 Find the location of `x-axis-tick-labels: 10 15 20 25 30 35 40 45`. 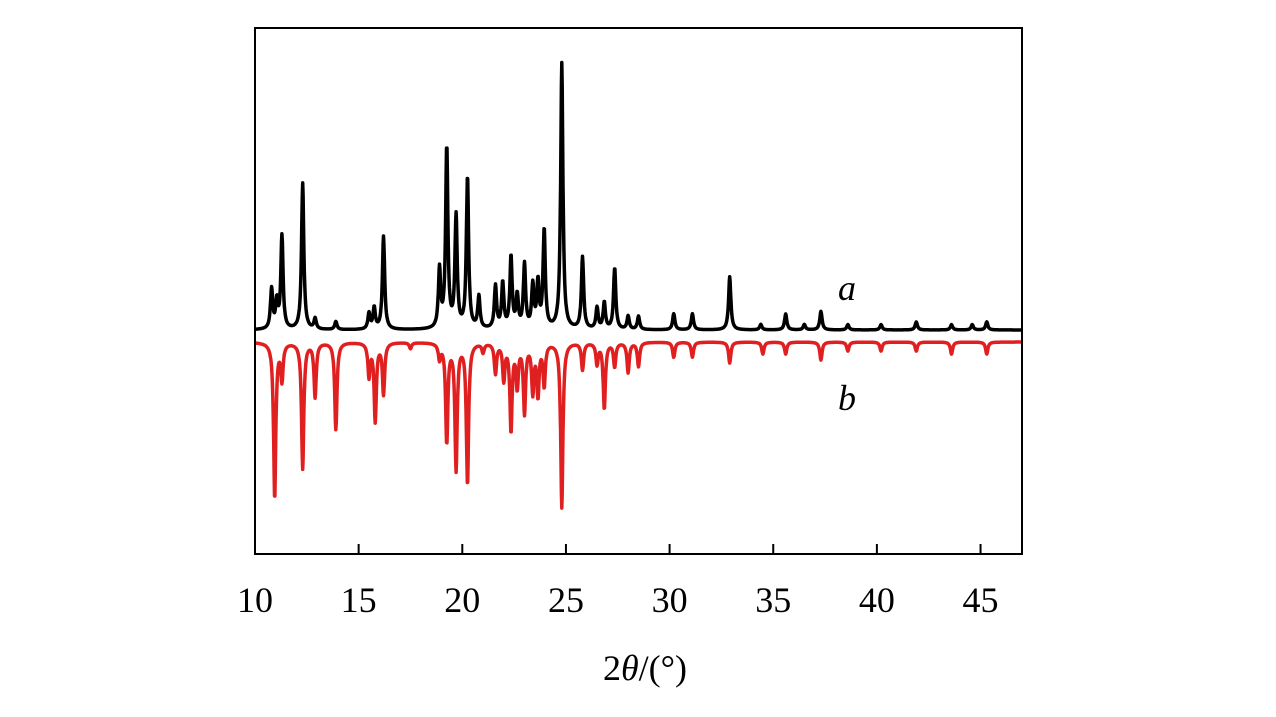

x-axis-tick-labels: 10 15 20 25 30 35 40 45 is located at coordinates (618, 600).